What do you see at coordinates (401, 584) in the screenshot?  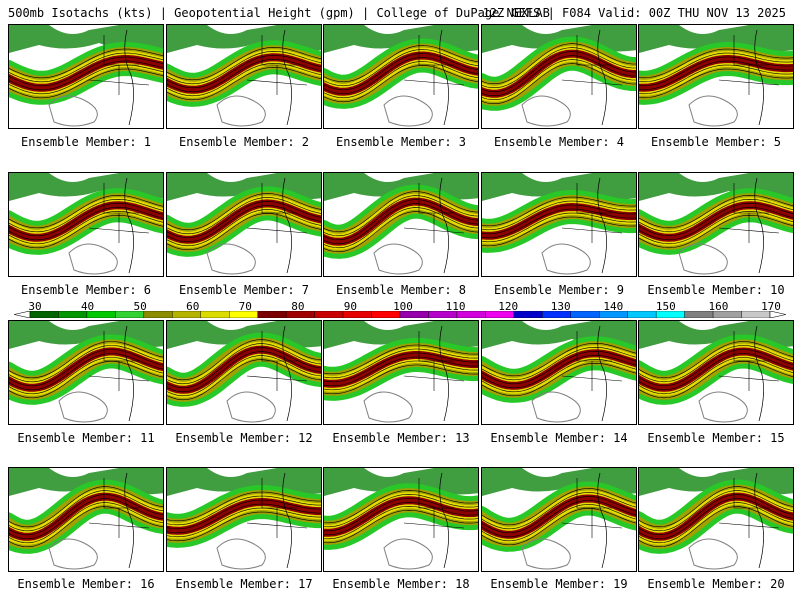 I see `member-label: Ensemble Member: 18` at bounding box center [401, 584].